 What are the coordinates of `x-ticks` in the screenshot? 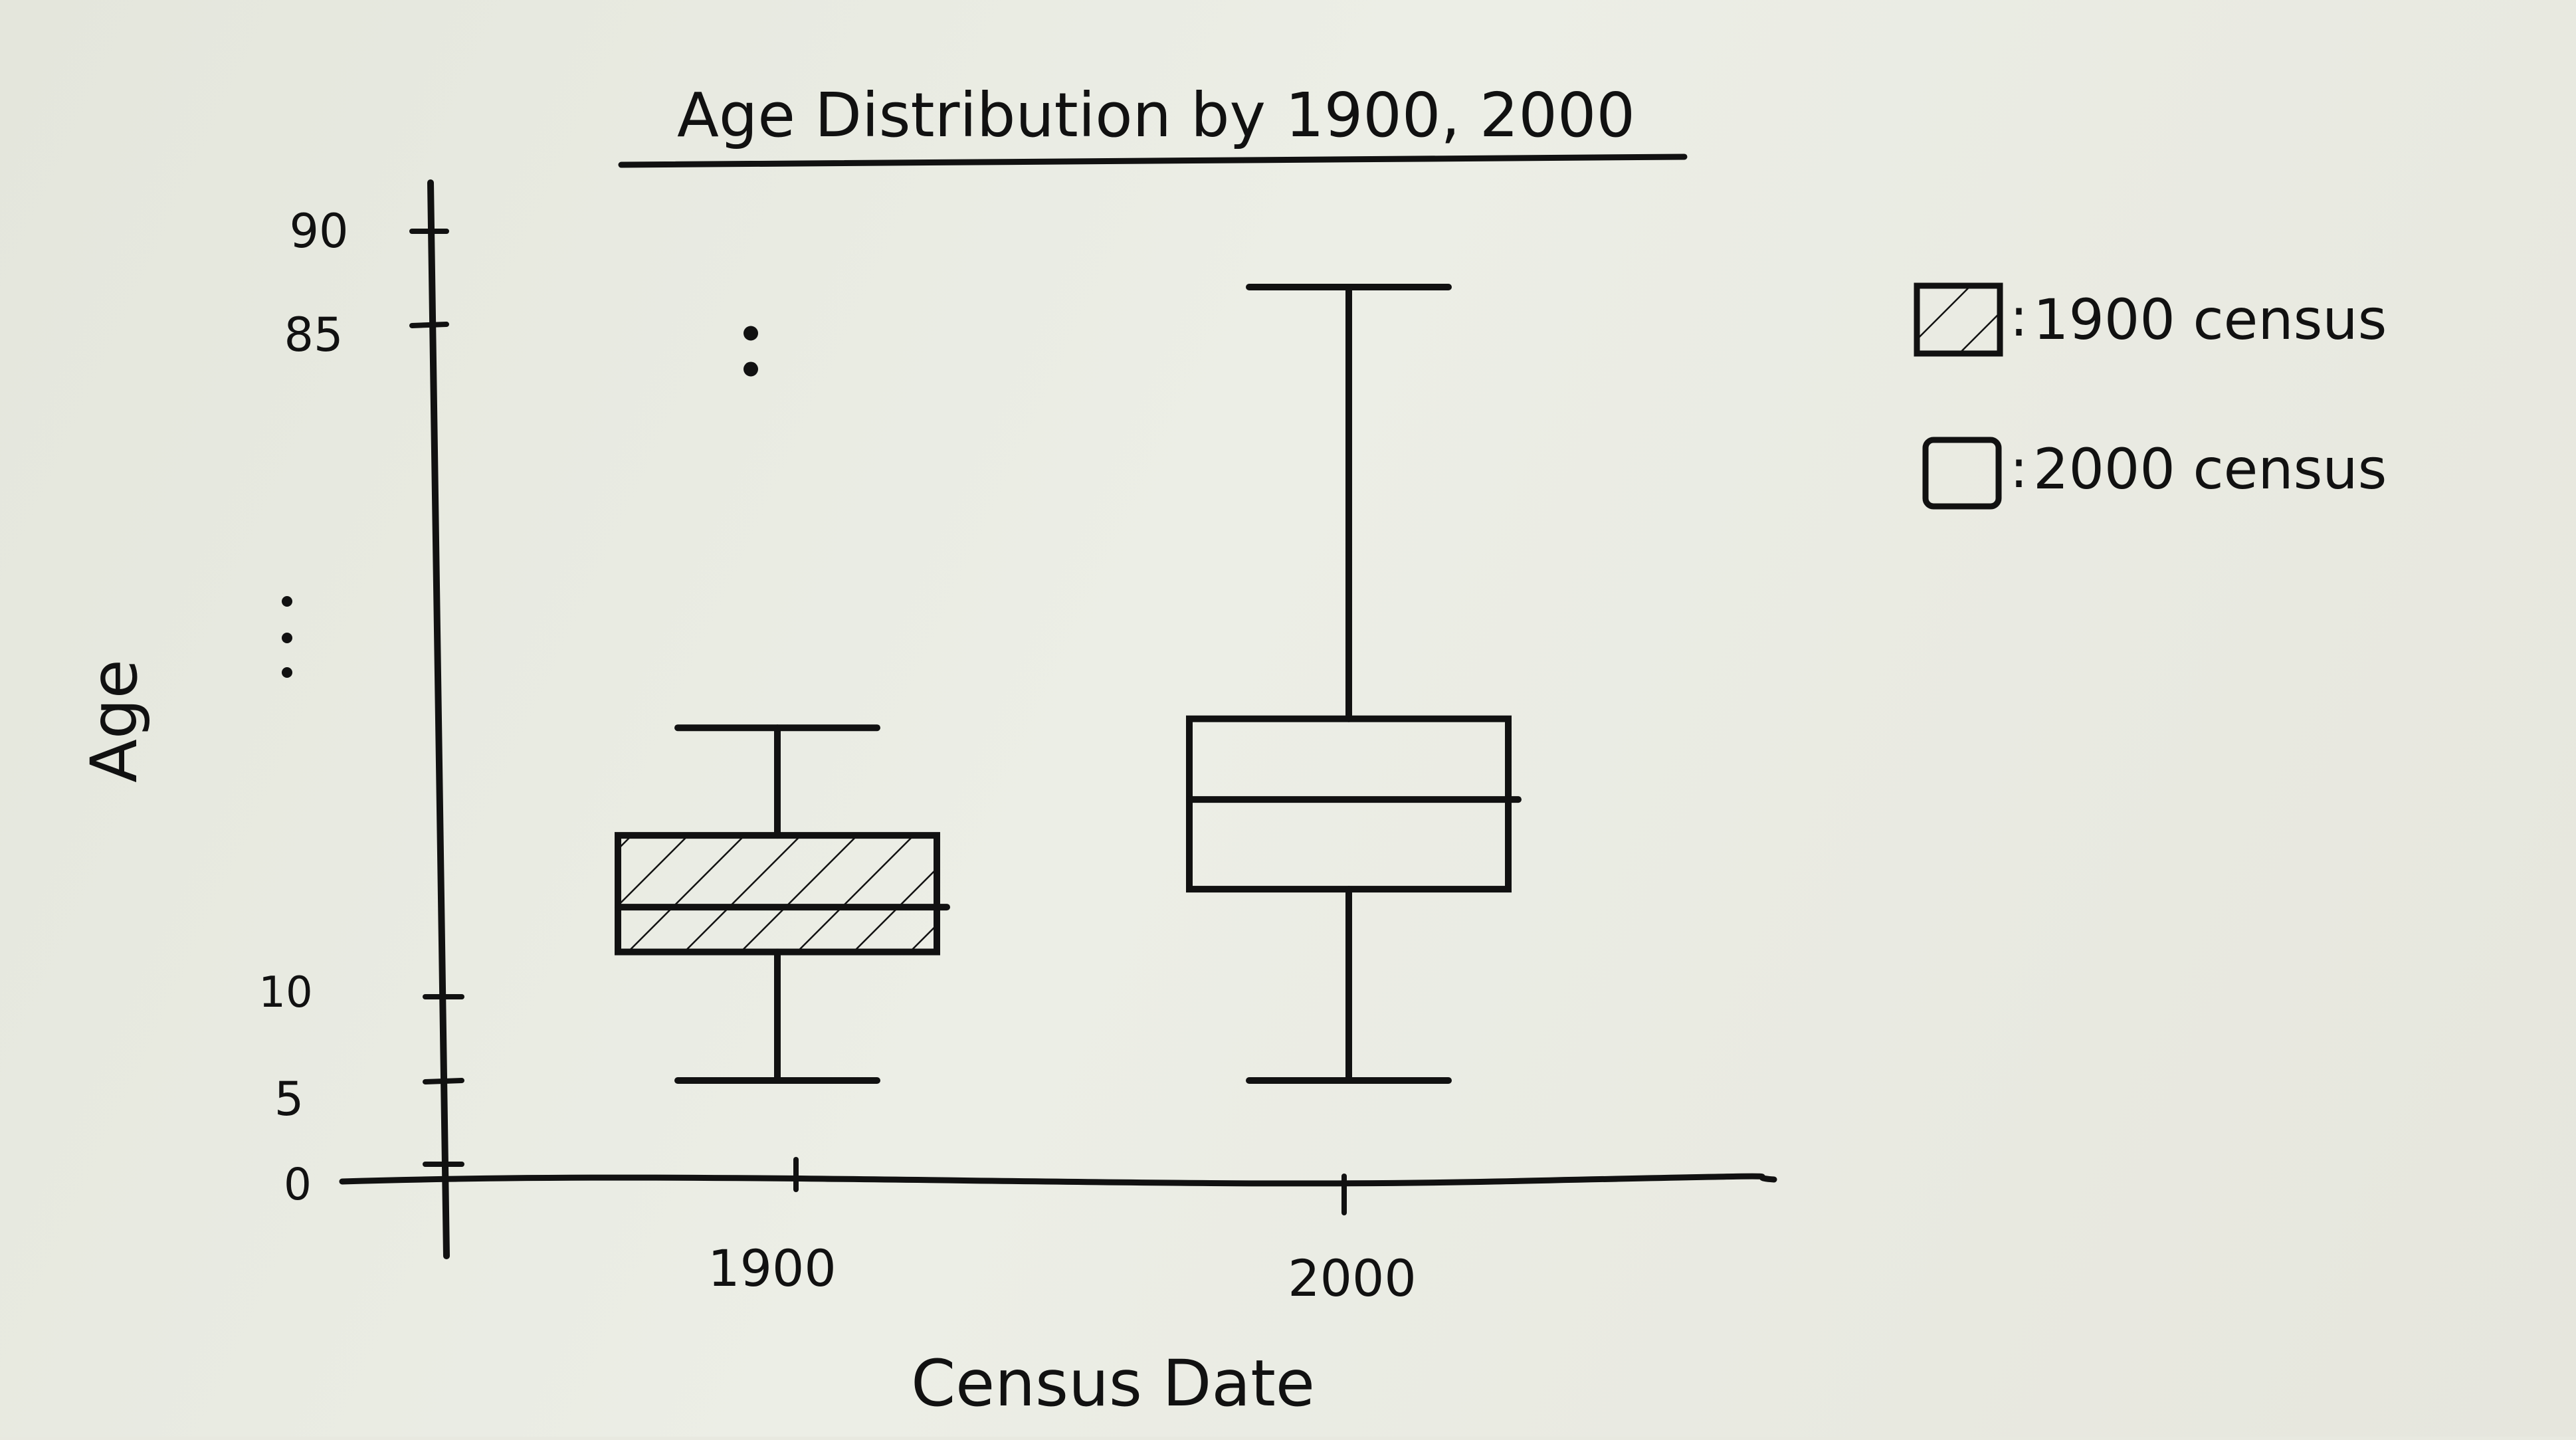 It's located at (1070, 1186).